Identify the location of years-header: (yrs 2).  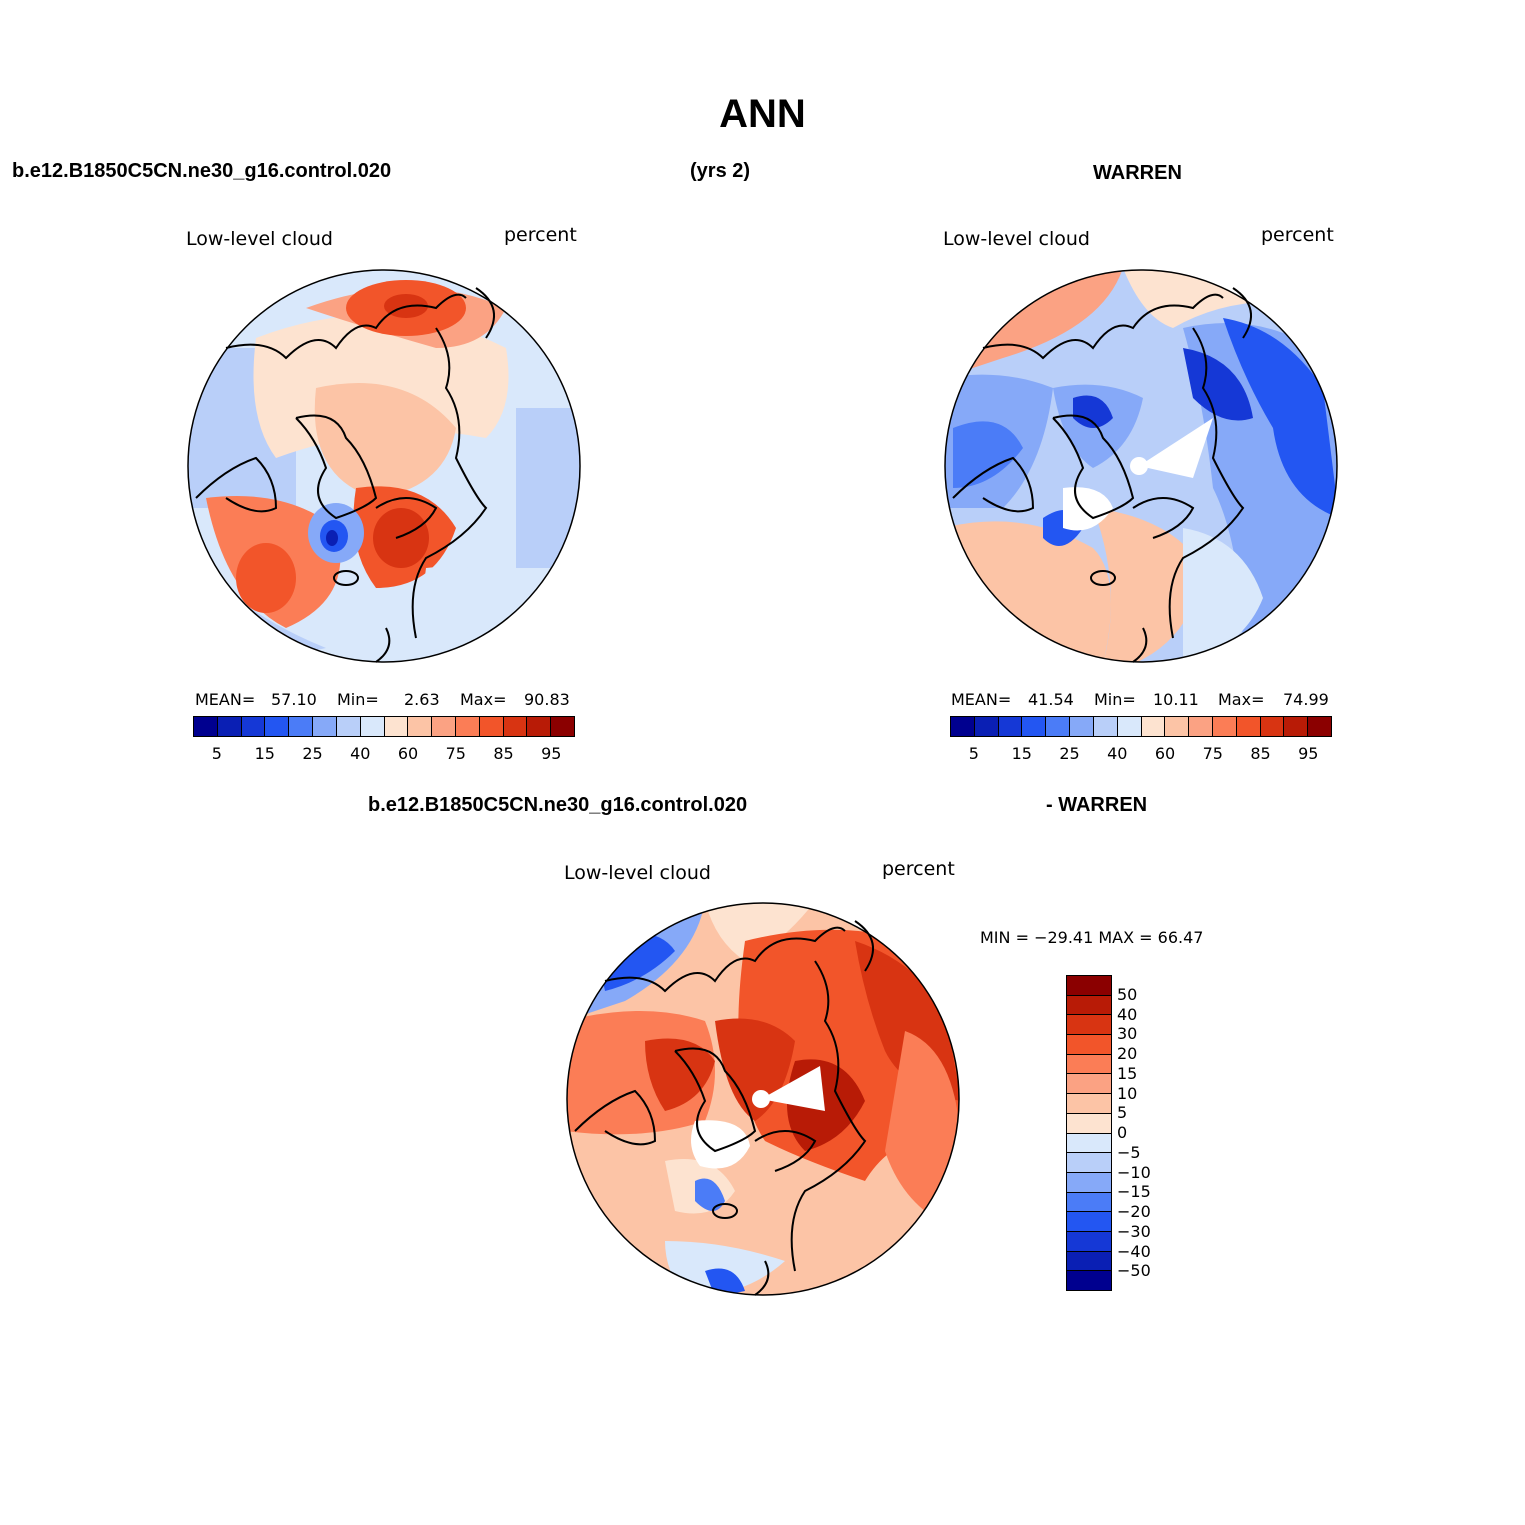
(720, 171).